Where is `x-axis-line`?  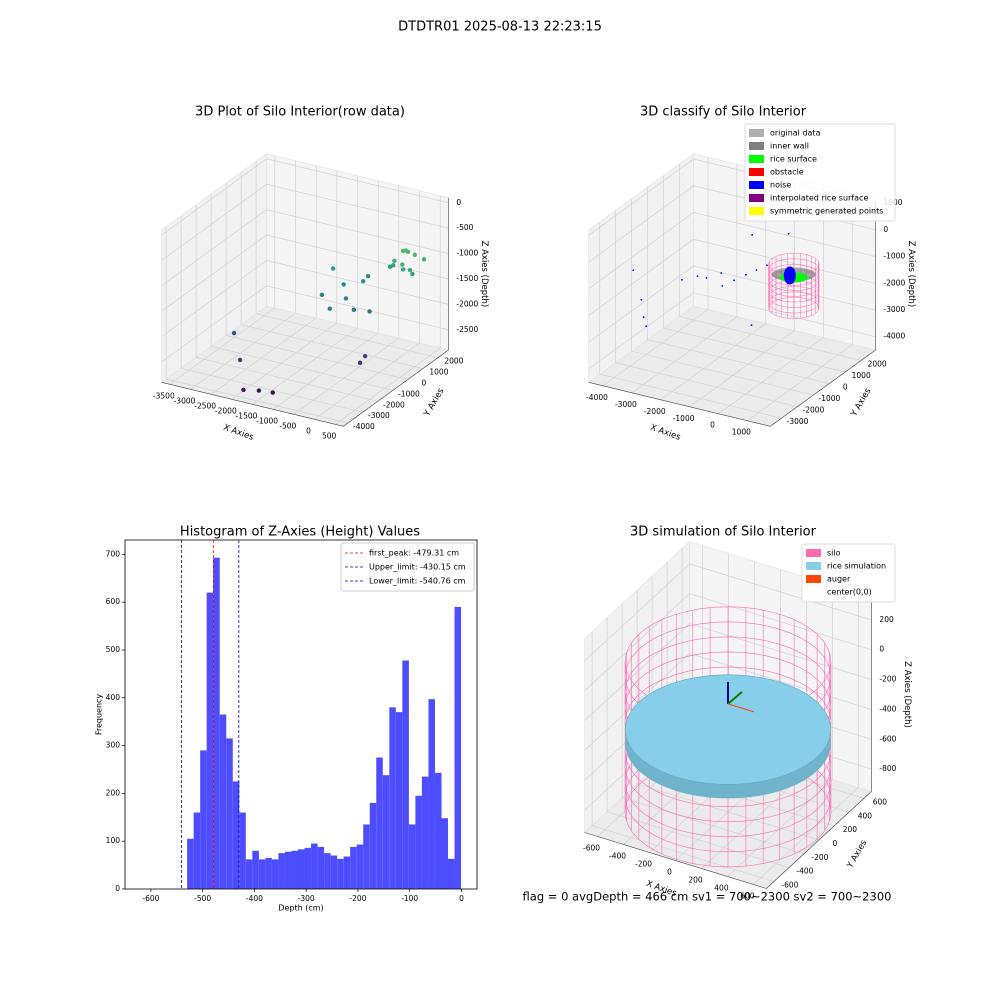 x-axis-line is located at coordinates (675, 860).